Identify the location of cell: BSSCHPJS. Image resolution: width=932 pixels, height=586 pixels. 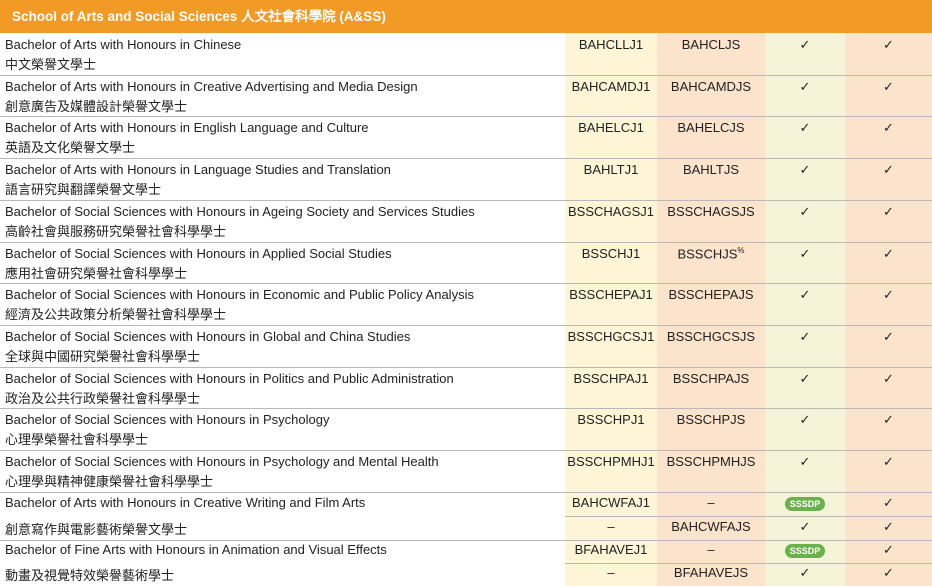
(711, 420).